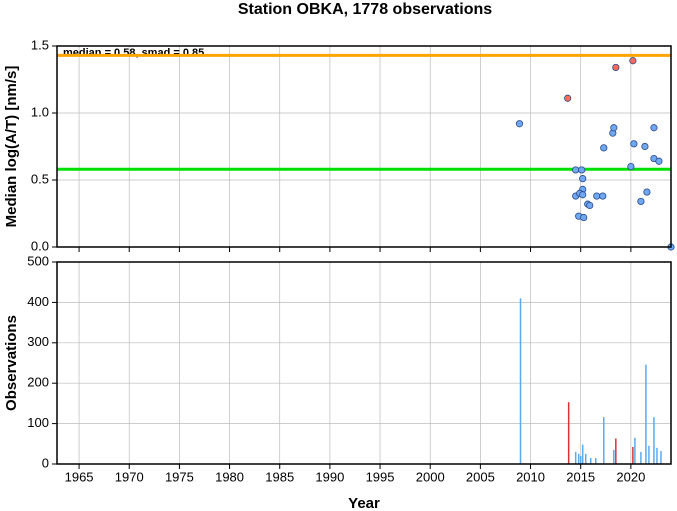 The height and width of the screenshot is (511, 677). I want to click on x-tick-label: 2020, so click(630, 476).